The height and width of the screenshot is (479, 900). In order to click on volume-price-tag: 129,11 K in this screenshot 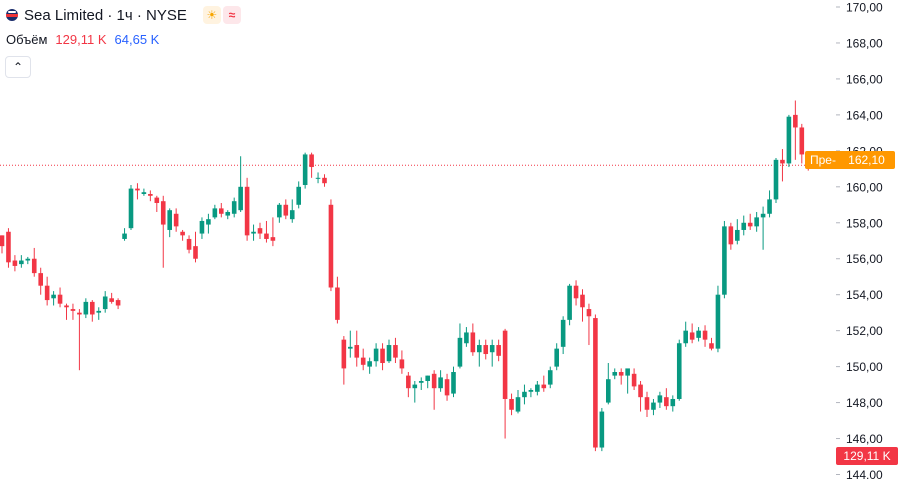, I will do `click(867, 456)`.